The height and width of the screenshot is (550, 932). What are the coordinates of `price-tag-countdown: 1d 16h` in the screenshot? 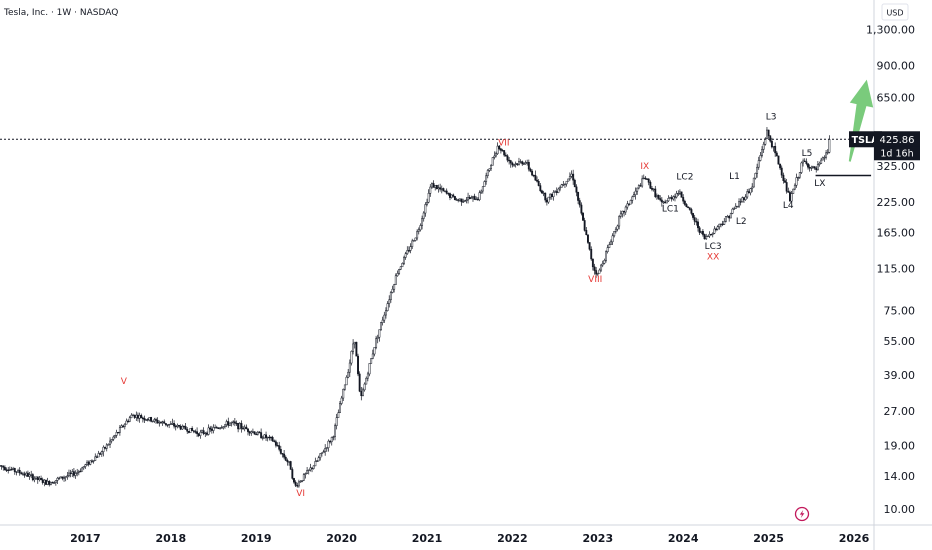 It's located at (896, 153).